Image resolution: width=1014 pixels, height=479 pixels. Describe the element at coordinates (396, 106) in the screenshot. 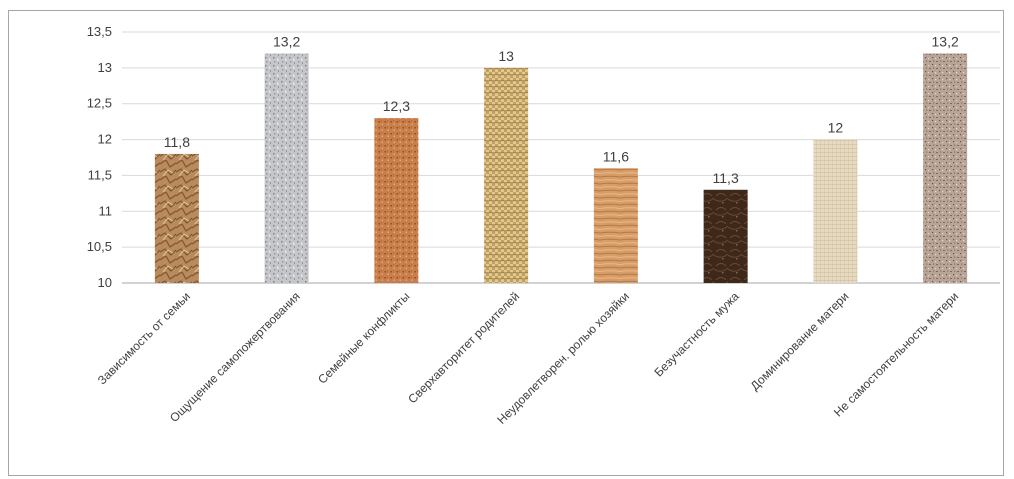

I see `data-label: 12,3` at that location.